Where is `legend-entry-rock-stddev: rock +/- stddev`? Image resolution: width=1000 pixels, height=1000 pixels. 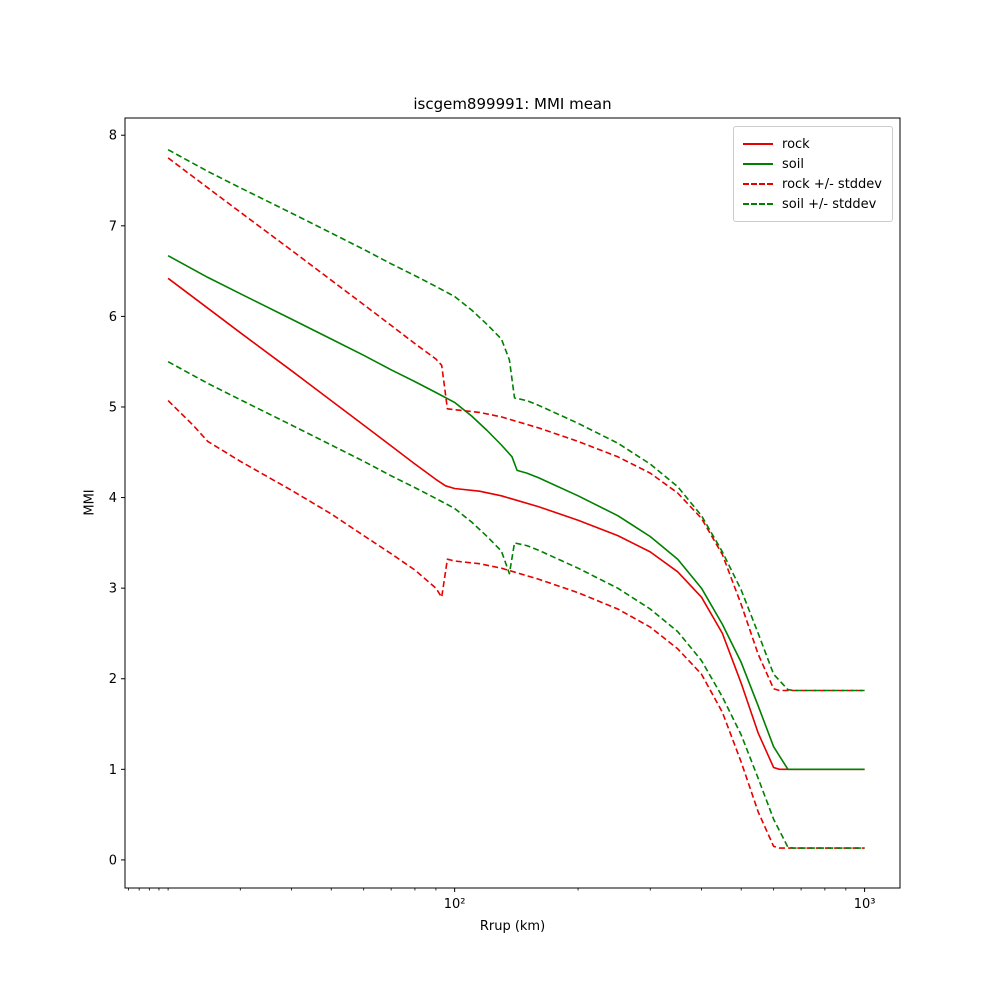 legend-entry-rock-stddev: rock +/- stddev is located at coordinates (812, 184).